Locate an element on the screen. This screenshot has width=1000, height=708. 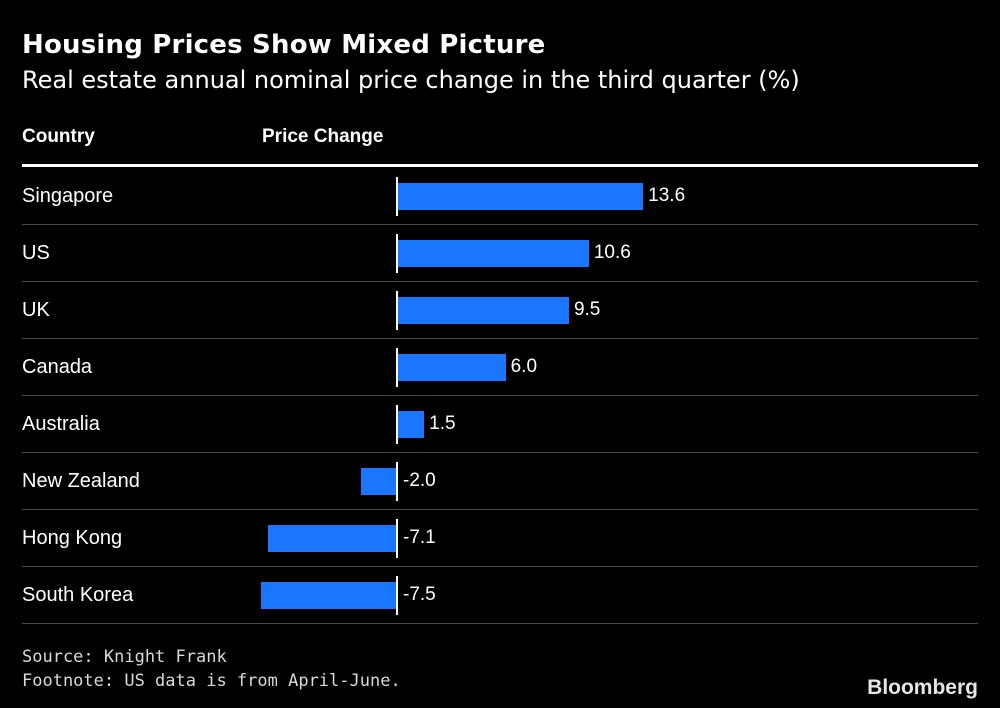
column-header-price-change: Price Change is located at coordinates (323, 136).